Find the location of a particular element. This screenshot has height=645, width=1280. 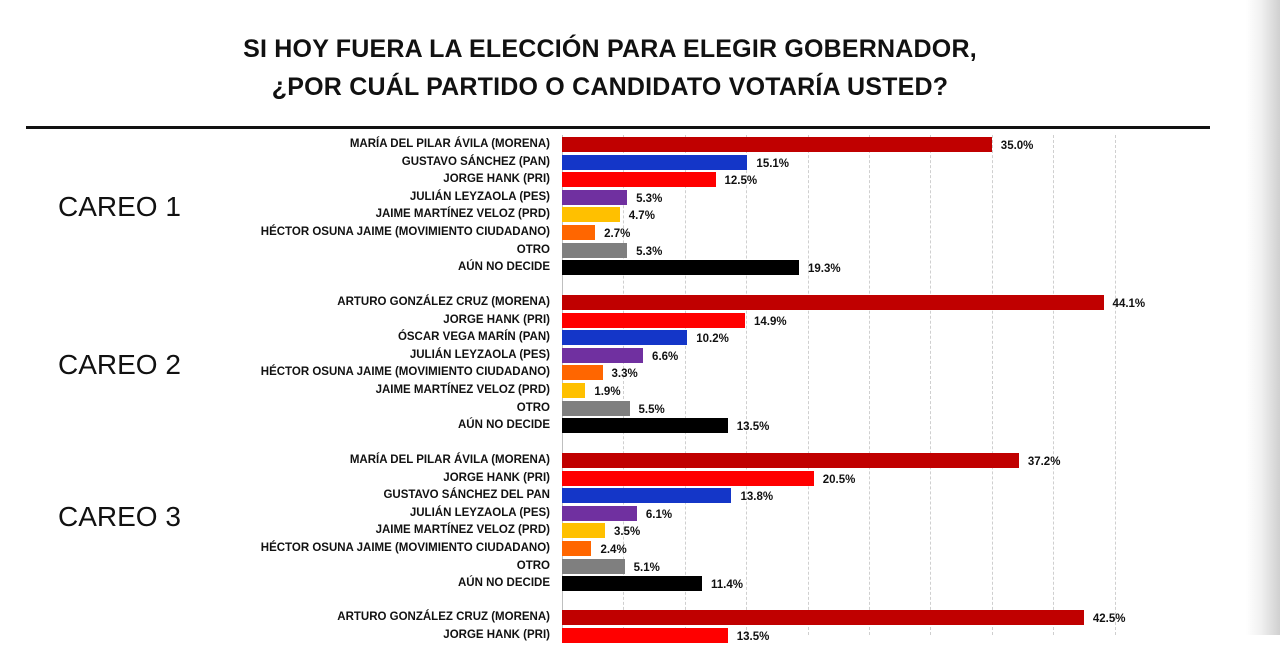

category-label: ÓSCAR VEGA MARÍN (PAN) is located at coordinates (473, 337).